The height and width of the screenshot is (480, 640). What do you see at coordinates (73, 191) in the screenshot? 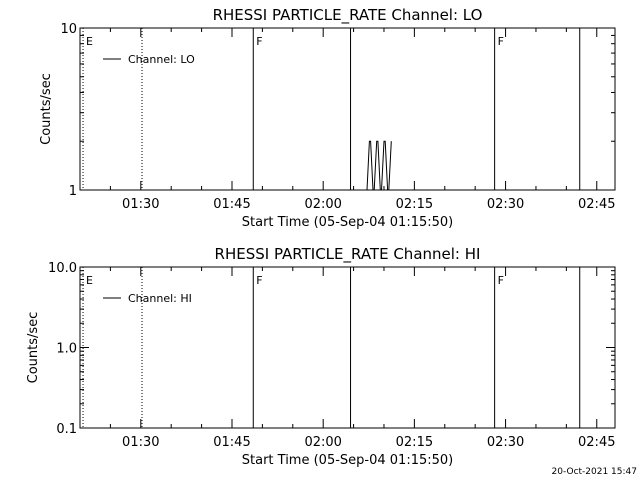
I see `y-tick-label: 1` at bounding box center [73, 191].